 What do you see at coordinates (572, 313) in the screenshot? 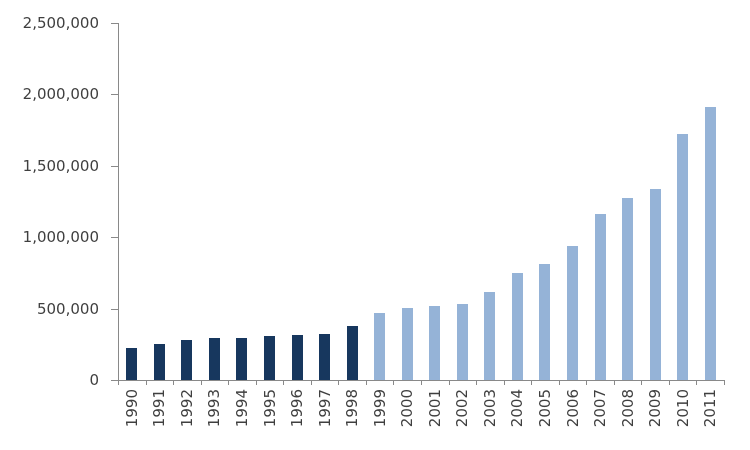
I see `bar-2006` at bounding box center [572, 313].